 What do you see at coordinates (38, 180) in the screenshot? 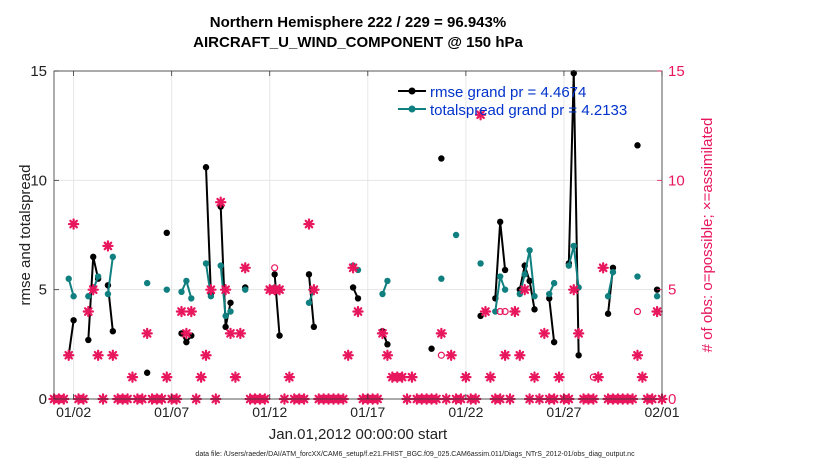
I see `y-tick-label: 10` at bounding box center [38, 180].